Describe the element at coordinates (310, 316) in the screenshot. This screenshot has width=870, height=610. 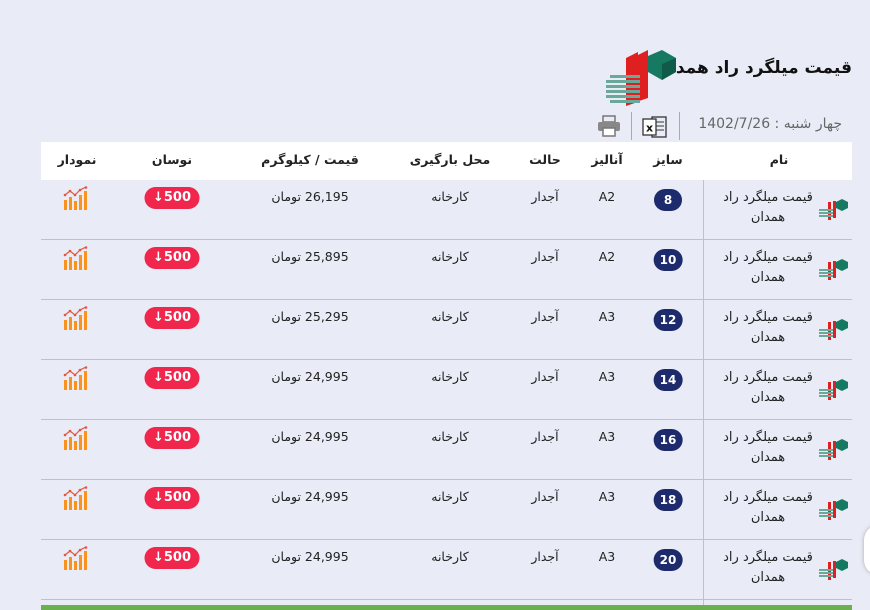
I see `price-cell: 25,295 تومان` at that location.